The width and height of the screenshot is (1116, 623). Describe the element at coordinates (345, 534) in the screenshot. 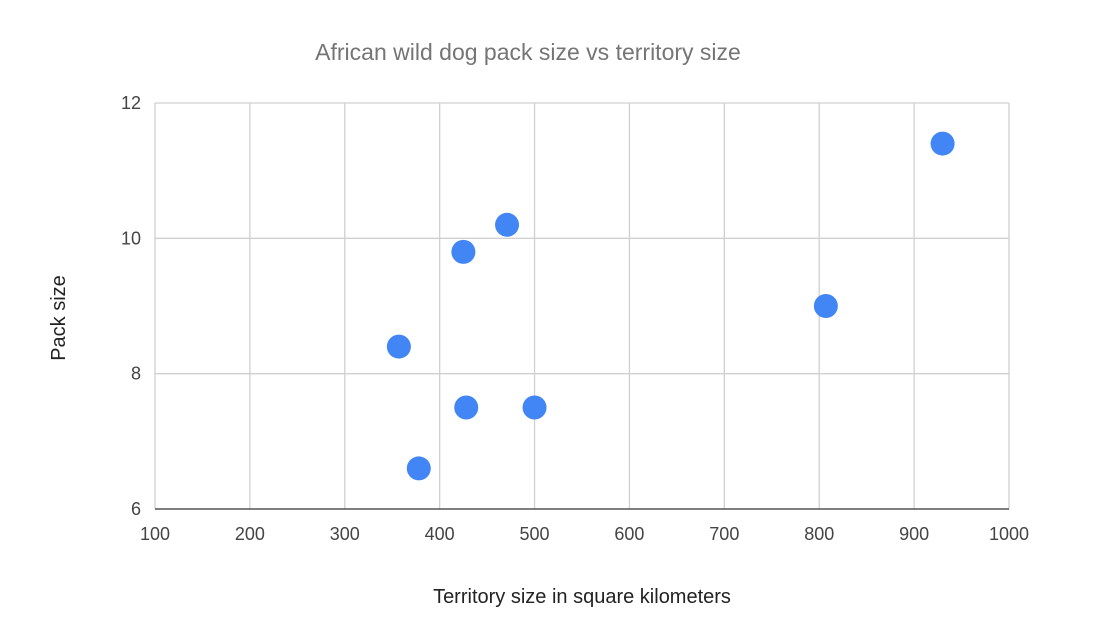

I see `x-tick-label: 300` at that location.